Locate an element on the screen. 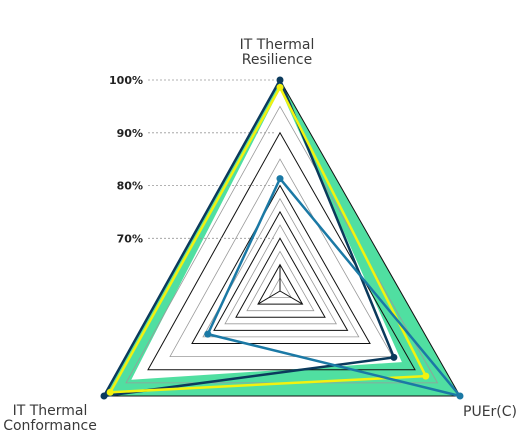  tick-label-100: 100% is located at coordinates (126, 80).